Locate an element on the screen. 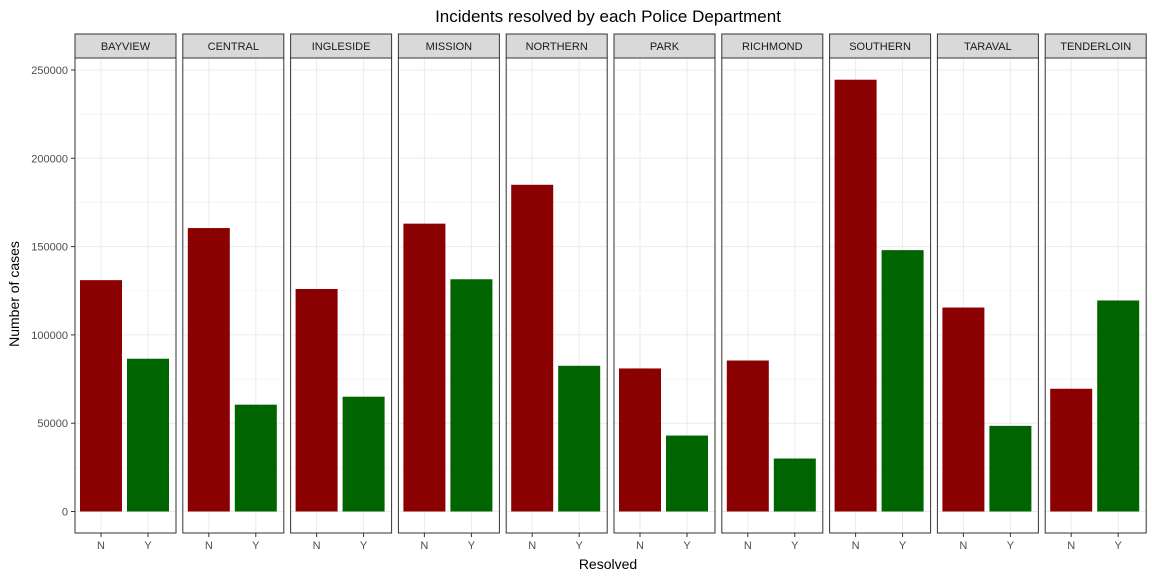 This screenshot has width=1152, height=576. facet-panel: PARK N Y is located at coordinates (664, 292).